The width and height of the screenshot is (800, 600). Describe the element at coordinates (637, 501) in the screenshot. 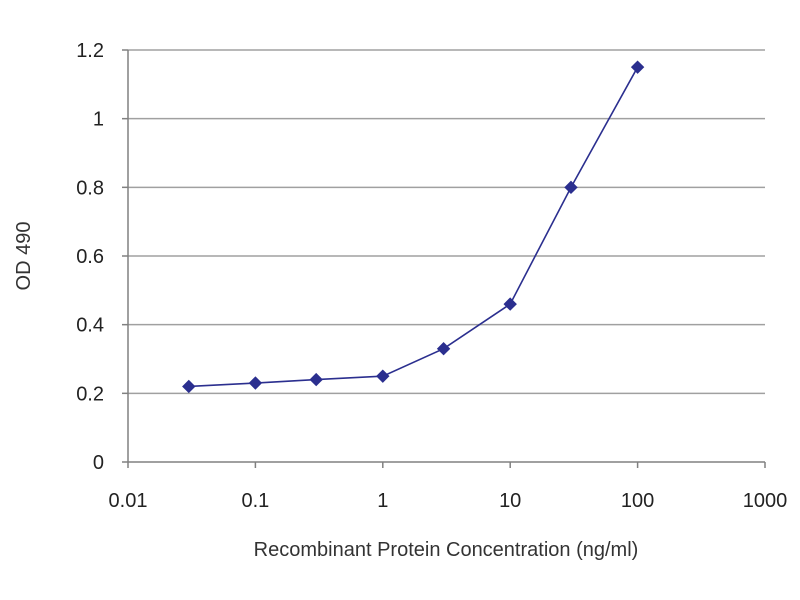

I see `x-tick-label: 100` at that location.